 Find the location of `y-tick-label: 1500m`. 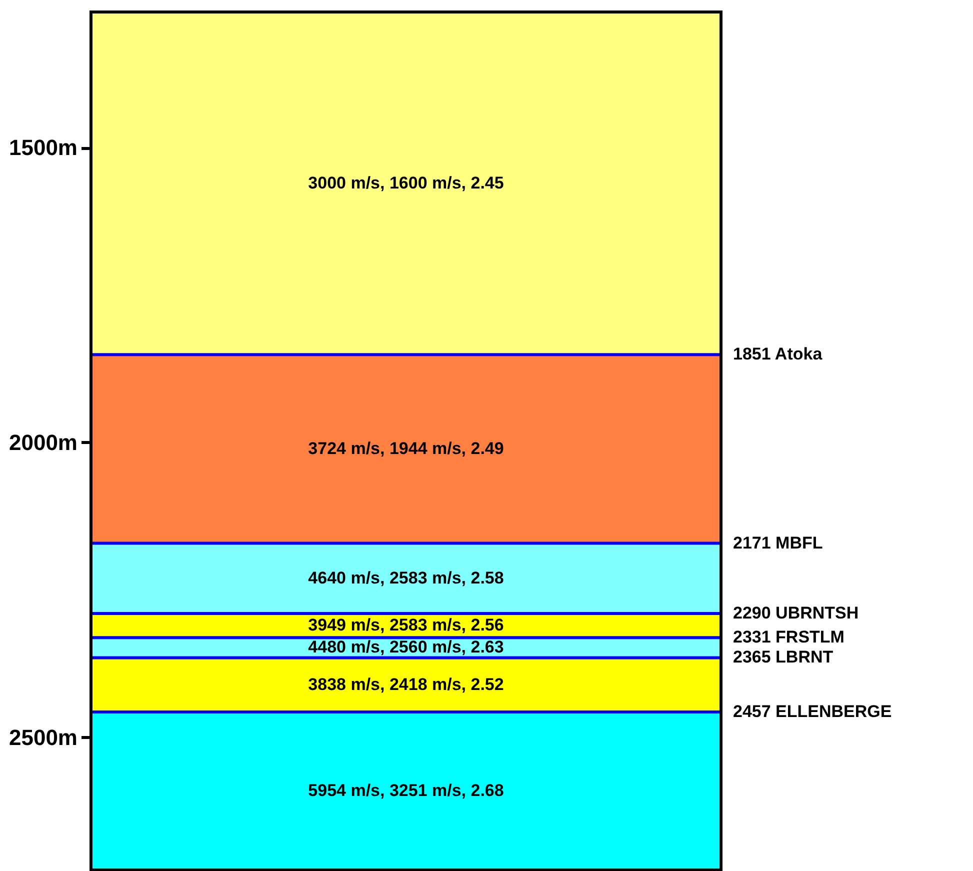

y-tick-label: 1500m is located at coordinates (43, 147).